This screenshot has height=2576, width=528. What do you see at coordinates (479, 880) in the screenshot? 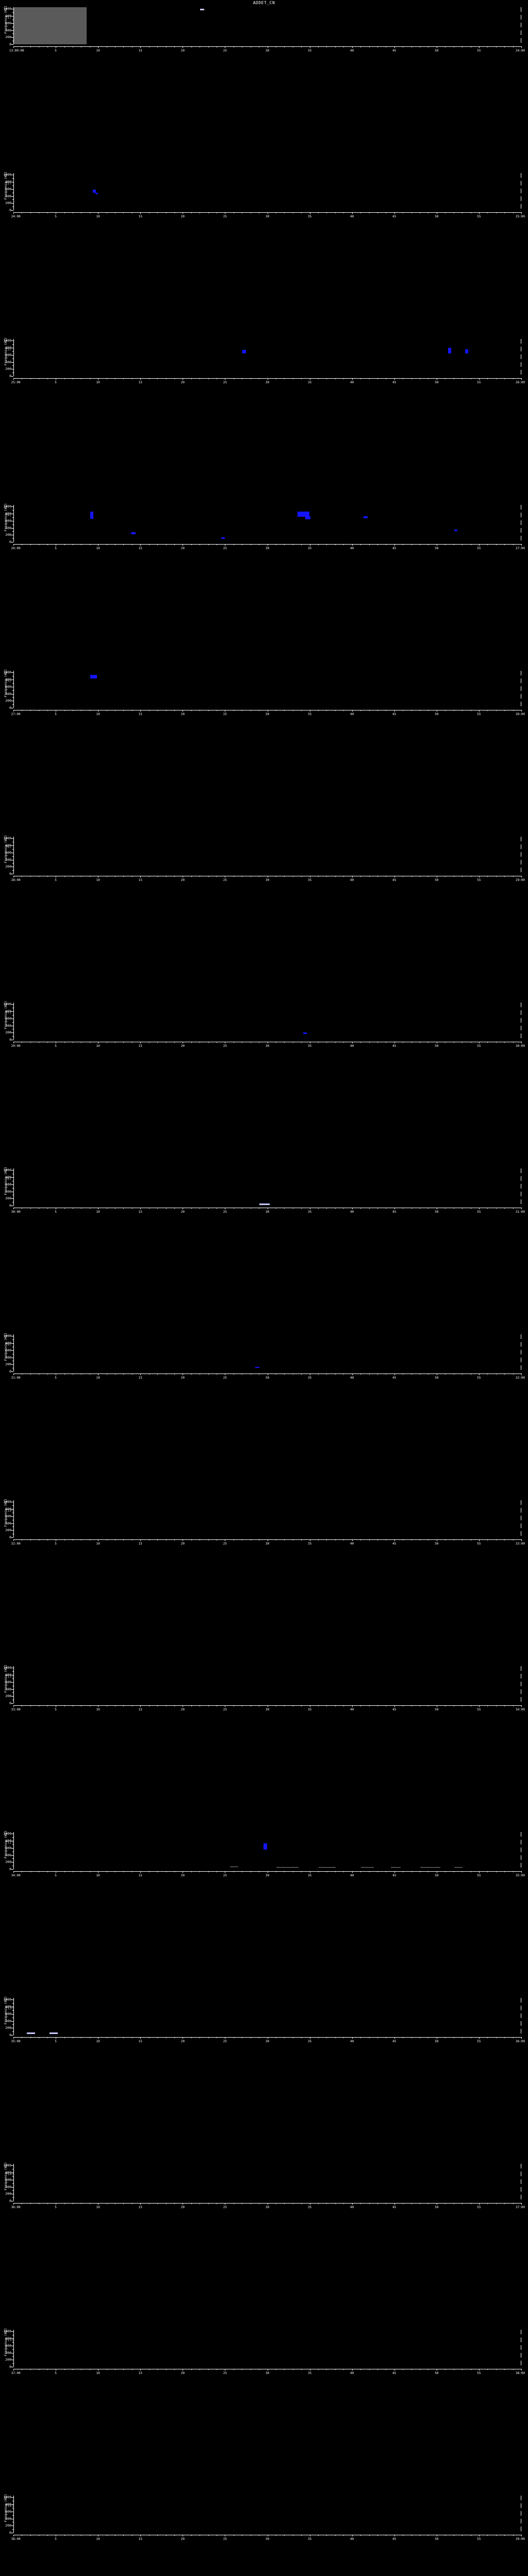
I see `x-tick-label: 55` at bounding box center [479, 880].